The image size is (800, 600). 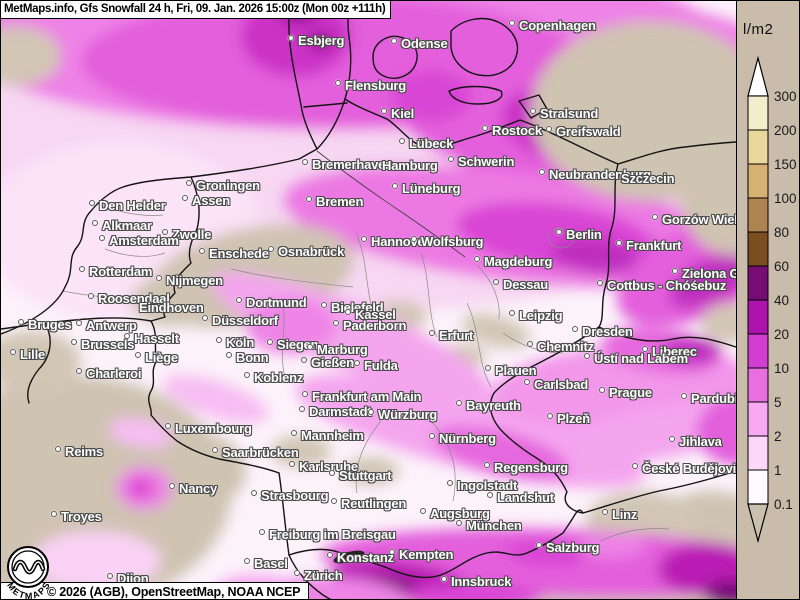 I want to click on city-name: Köln, so click(x=240, y=342).